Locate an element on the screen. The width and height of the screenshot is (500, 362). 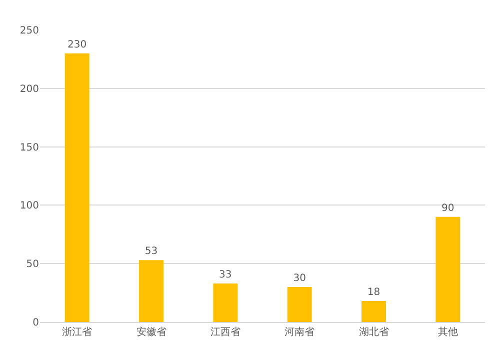
y-tick-label: 0 is located at coordinates (35, 323).